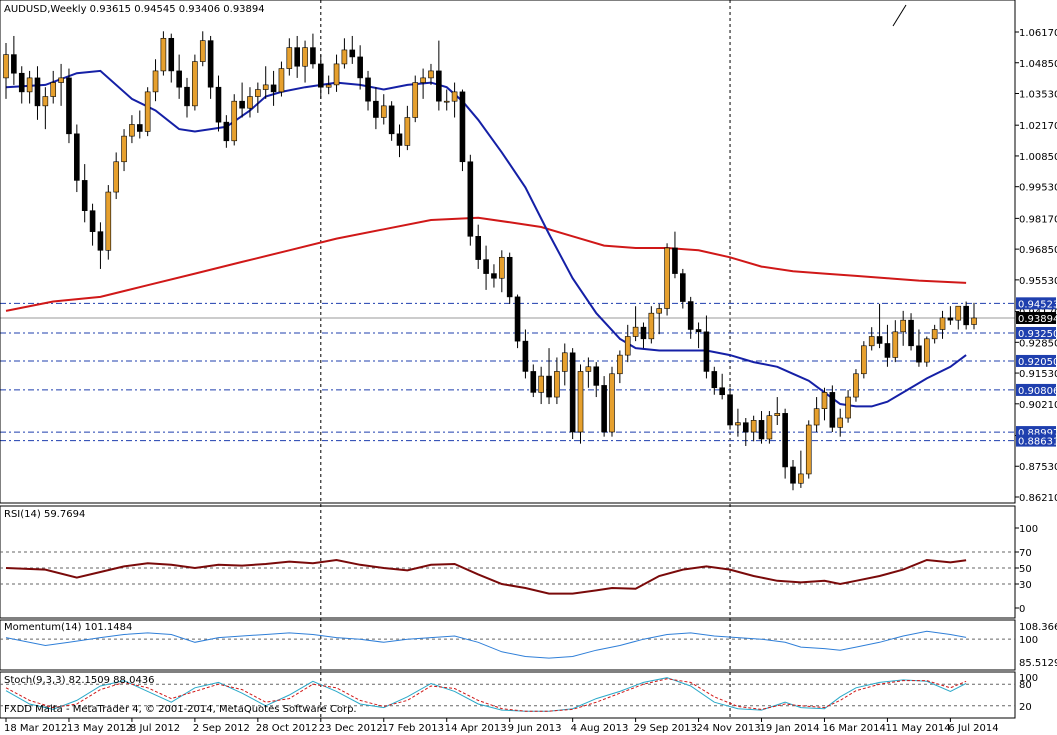  I want to click on stoch-tick-label: 20, so click(1025, 707).